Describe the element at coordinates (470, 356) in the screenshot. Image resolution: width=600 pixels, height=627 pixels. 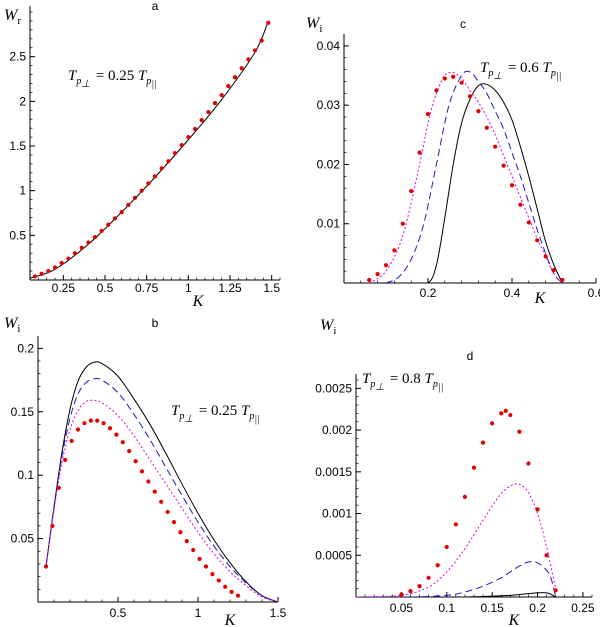
I see `panel-letter: d` at that location.